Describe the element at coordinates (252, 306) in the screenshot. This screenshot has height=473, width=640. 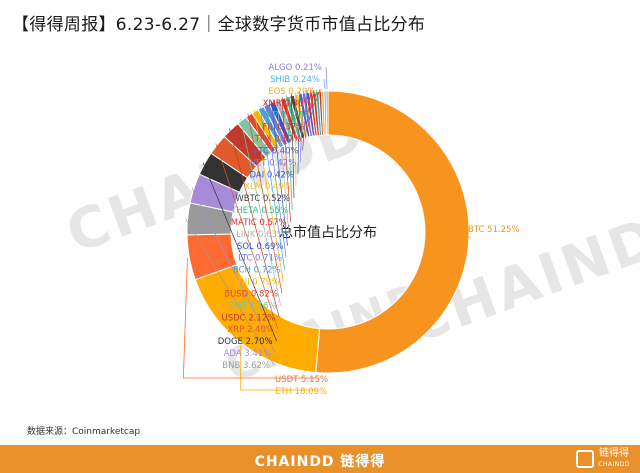
I see `slice-label-dot: DOT 1.16%` at that location.